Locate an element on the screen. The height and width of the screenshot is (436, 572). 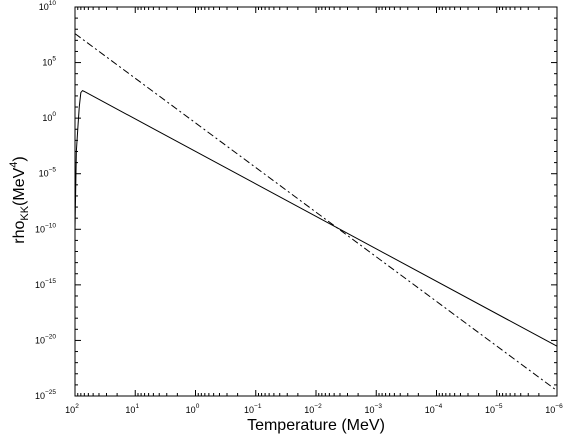
y-tick-label: 10⁻¹⁵ is located at coordinates (45, 284).